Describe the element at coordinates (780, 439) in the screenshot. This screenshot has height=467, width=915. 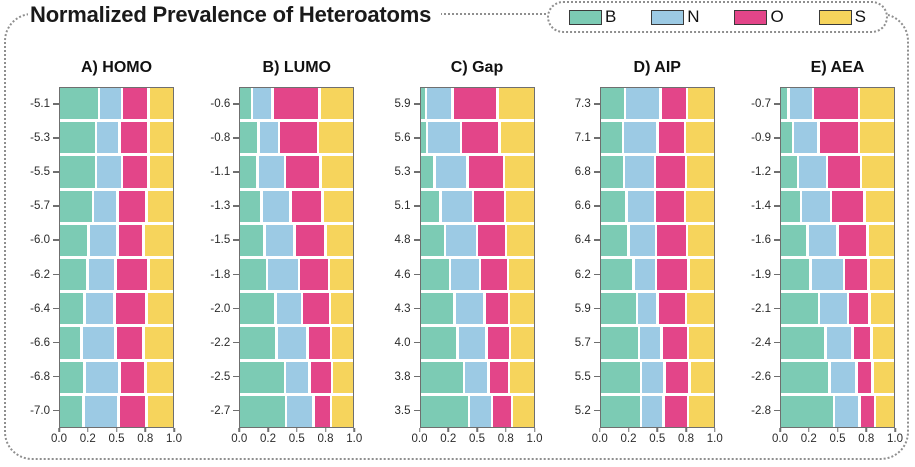
I see `x-tick-label: 0.0` at that location.